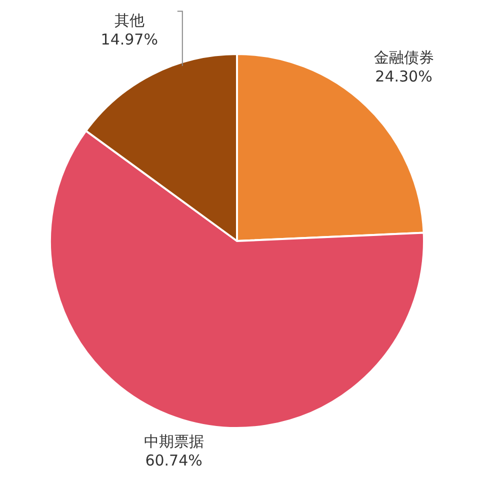  What do you see at coordinates (174, 441) in the screenshot?
I see `slice-label: 中期票据` at bounding box center [174, 441].